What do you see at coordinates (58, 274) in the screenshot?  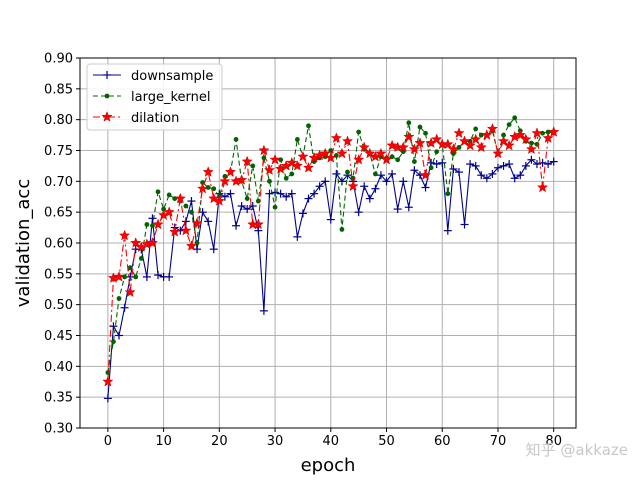 I see `y-tick-label: 0.55` at bounding box center [58, 274].